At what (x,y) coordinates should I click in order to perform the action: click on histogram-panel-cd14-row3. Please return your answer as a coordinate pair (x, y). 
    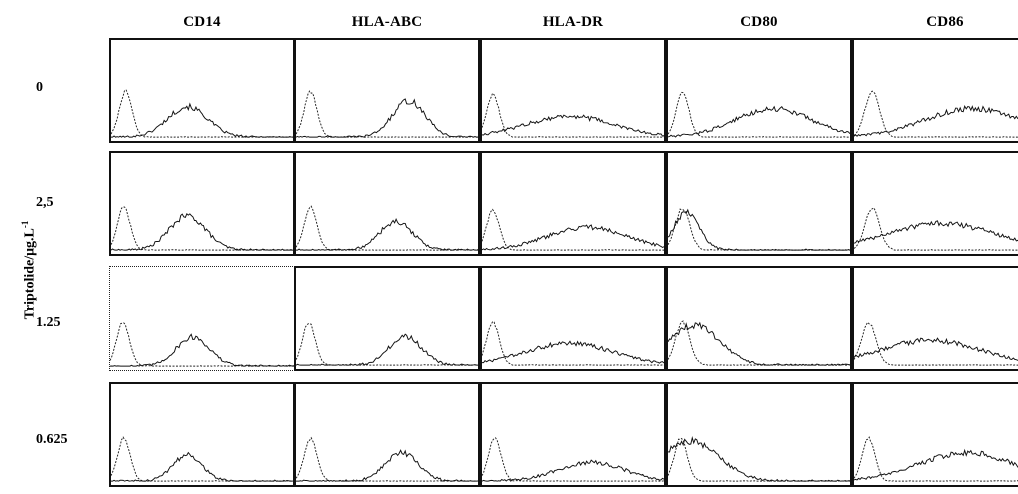
    Looking at the image, I should click on (202, 434).